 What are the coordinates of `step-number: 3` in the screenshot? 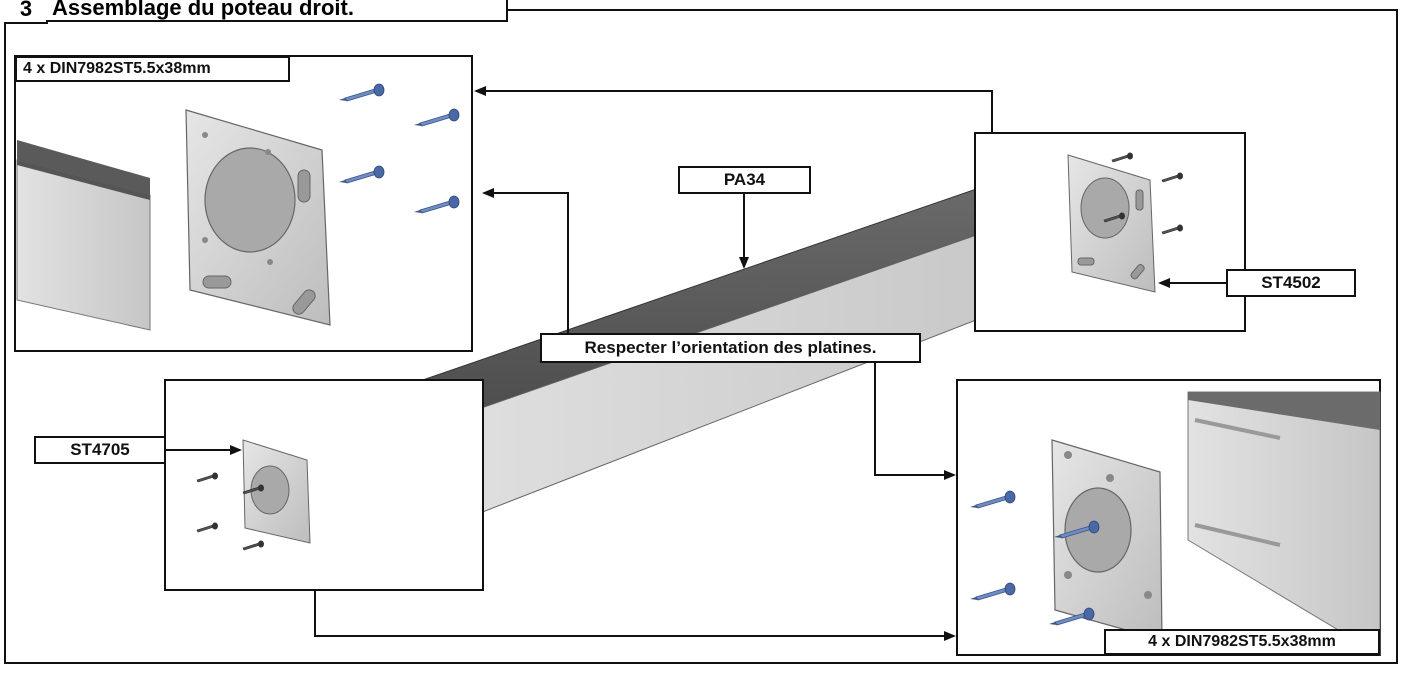 It's located at (27, 12).